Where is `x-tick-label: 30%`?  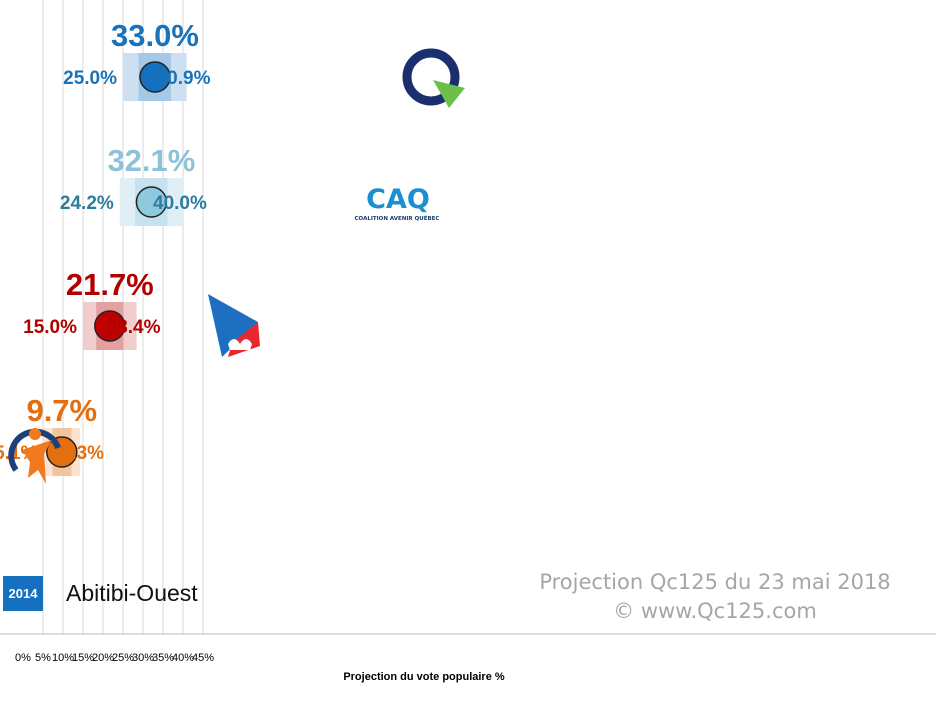 x-tick-label: 30% is located at coordinates (143, 658).